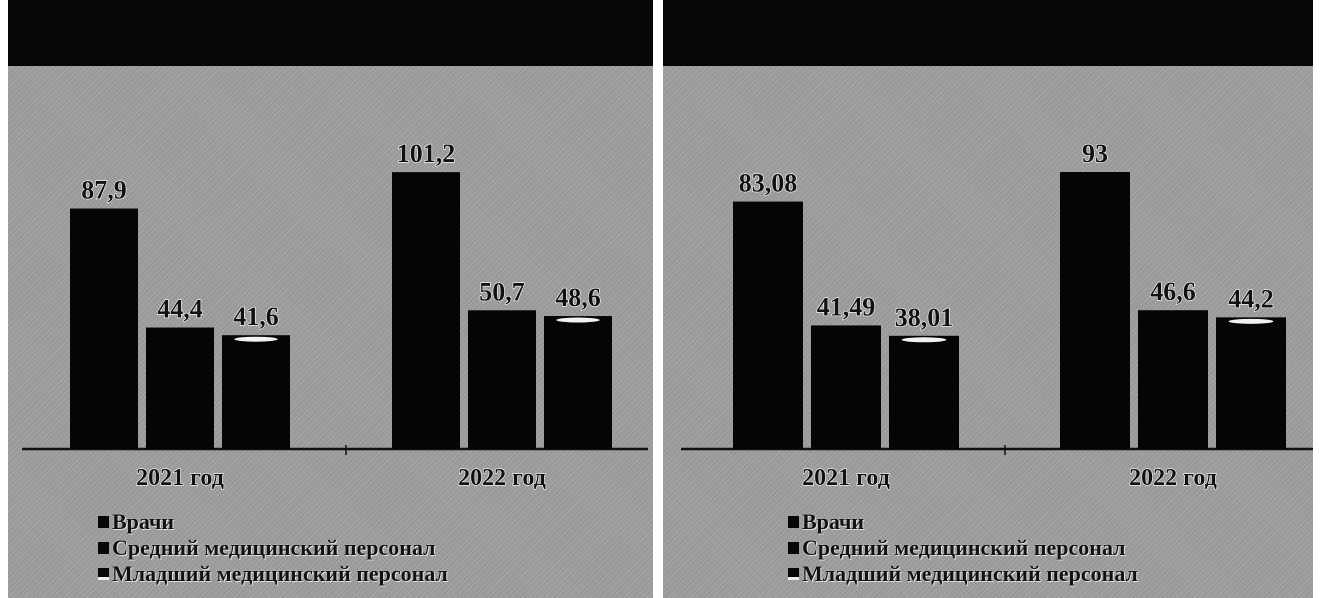 This screenshot has height=598, width=1321. Describe the element at coordinates (502, 291) in the screenshot. I see `data-label: 50,7` at that location.